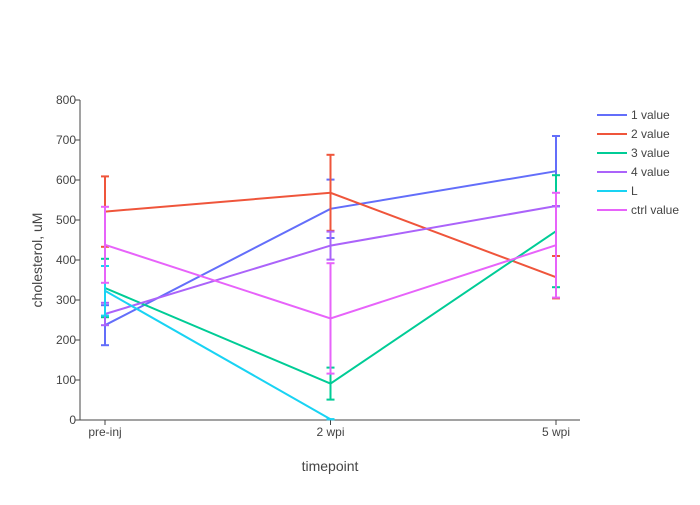 The height and width of the screenshot is (505, 700). I want to click on y-tick-label: 100, so click(66, 380).